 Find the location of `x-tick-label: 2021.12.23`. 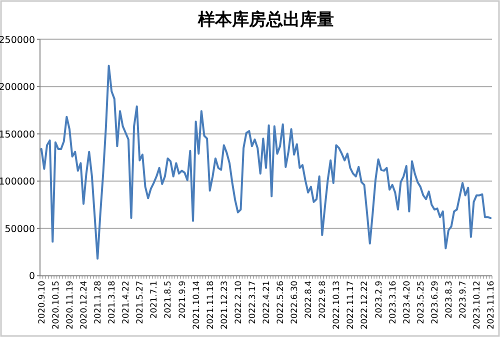

x-tick-label: 2021.12.23 is located at coordinates (225, 305).